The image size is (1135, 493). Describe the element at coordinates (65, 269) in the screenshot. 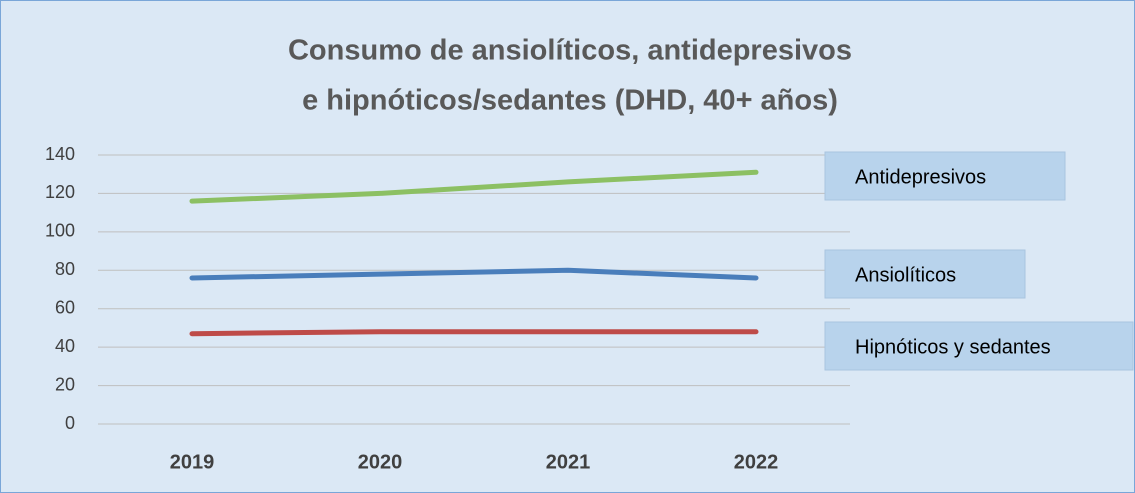

I see `y-tick-label: 80` at that location.